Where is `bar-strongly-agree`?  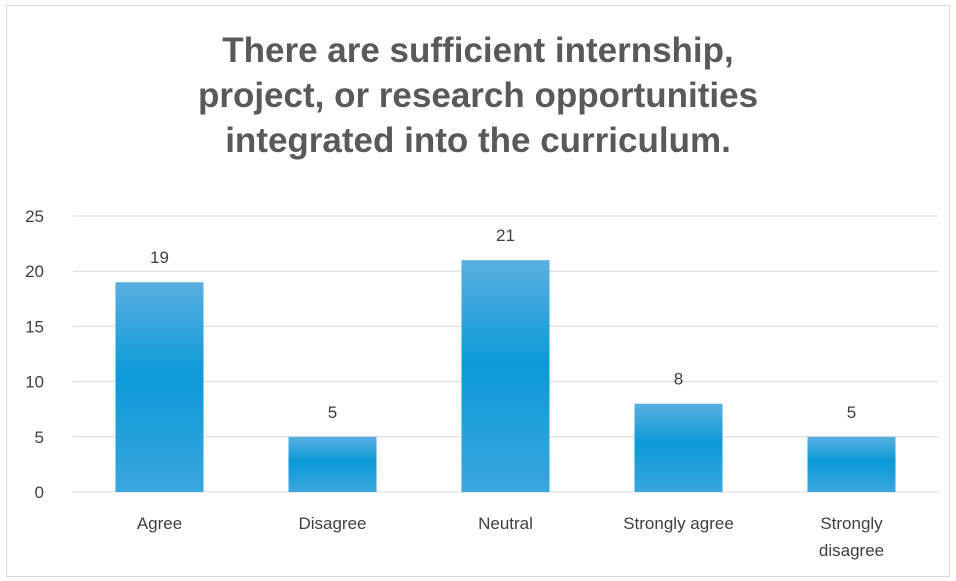
bar-strongly-agree is located at coordinates (678, 447).